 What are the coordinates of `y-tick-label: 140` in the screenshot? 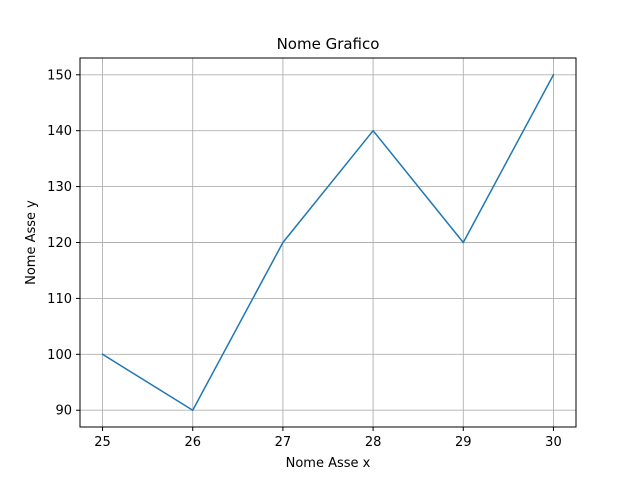 It's located at (59, 131).